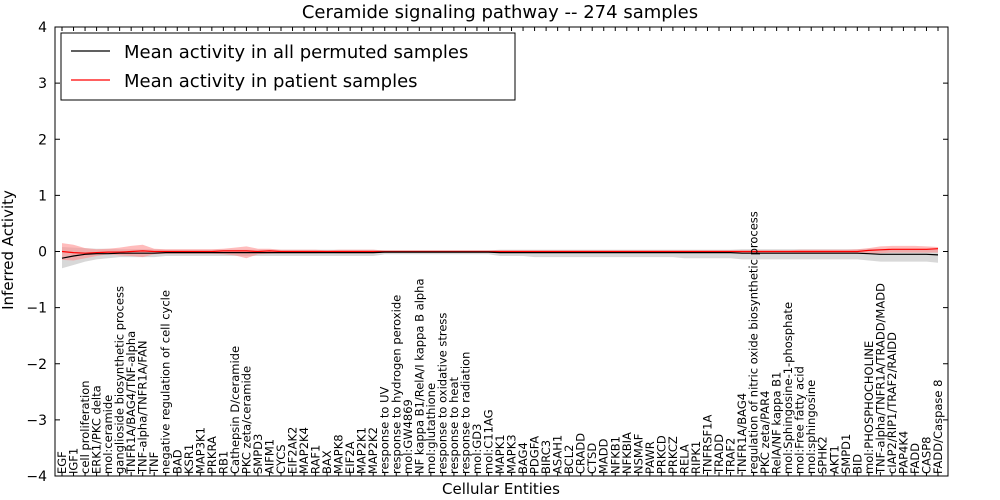 Image resolution: width=1000 pixels, height=500 pixels. What do you see at coordinates (892, 403) in the screenshot?
I see `category-label: cIAP2/RIP1/TRAF2/RAIDD` at bounding box center [892, 403].